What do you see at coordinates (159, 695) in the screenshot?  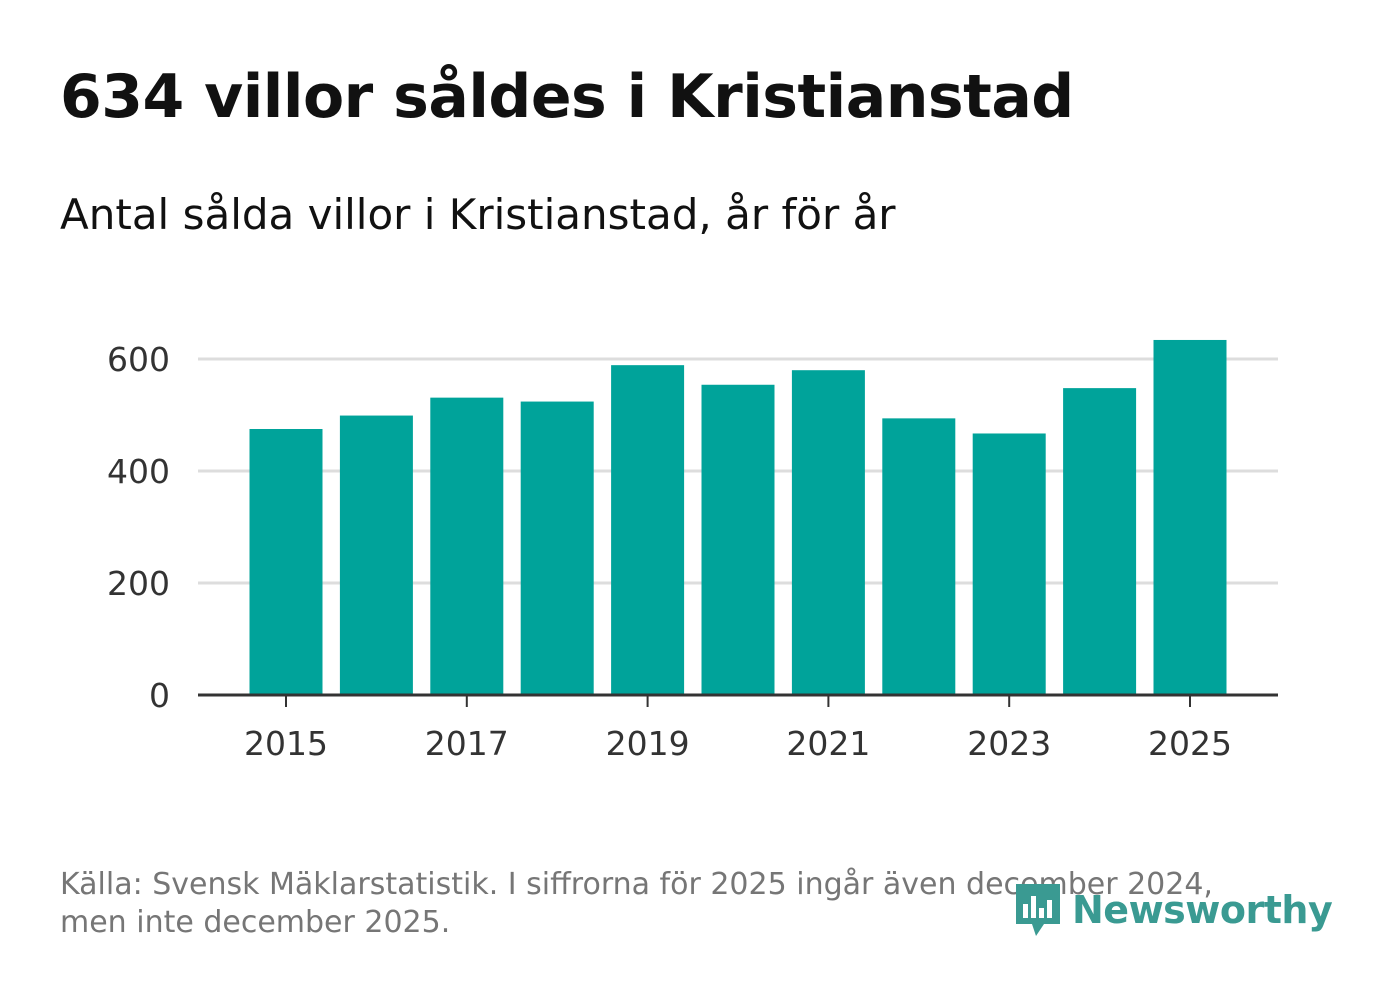 I see `y-tick-label-0: 0` at bounding box center [159, 695].